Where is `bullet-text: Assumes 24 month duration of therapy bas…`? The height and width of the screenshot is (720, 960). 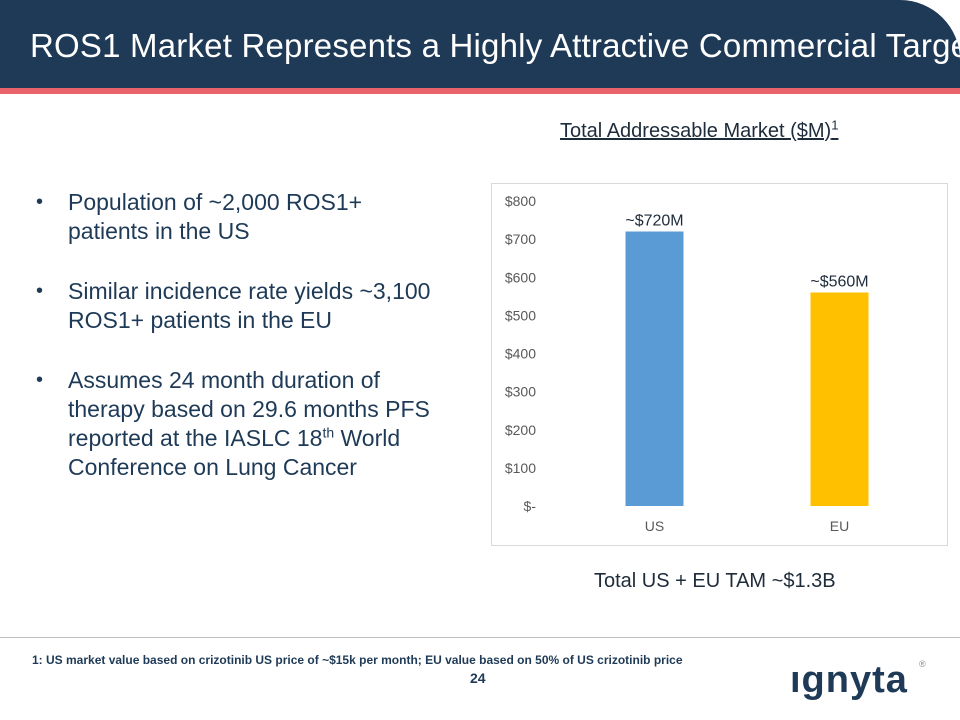 bullet-text: Assumes 24 month duration of therapy bas… is located at coordinates (249, 409).